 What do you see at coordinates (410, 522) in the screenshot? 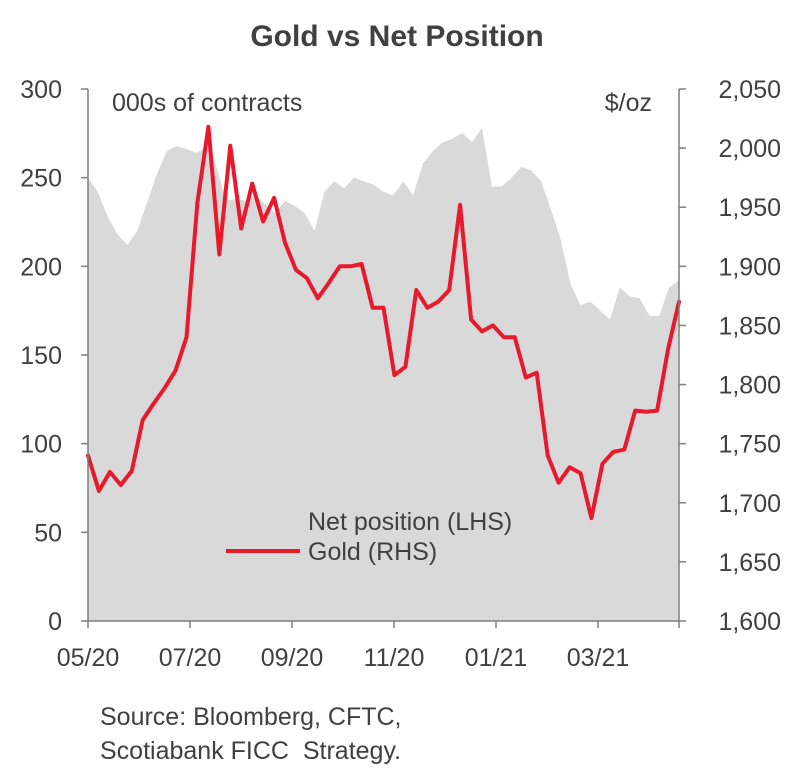
I see `legend-label-net-position: Net position (LHS)` at bounding box center [410, 522].